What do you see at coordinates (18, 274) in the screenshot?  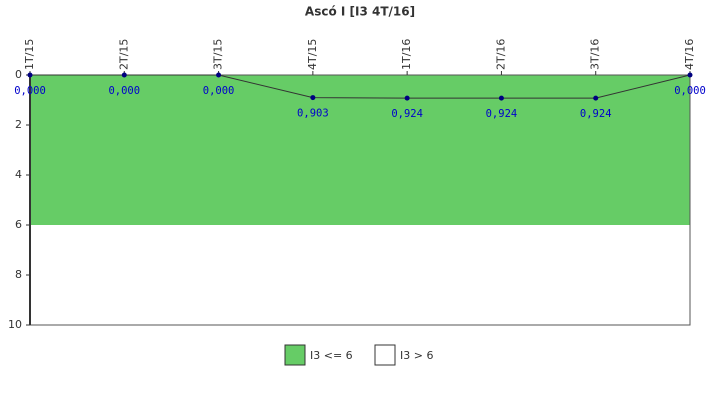 I see `y-tick-label: 8` at bounding box center [18, 274].